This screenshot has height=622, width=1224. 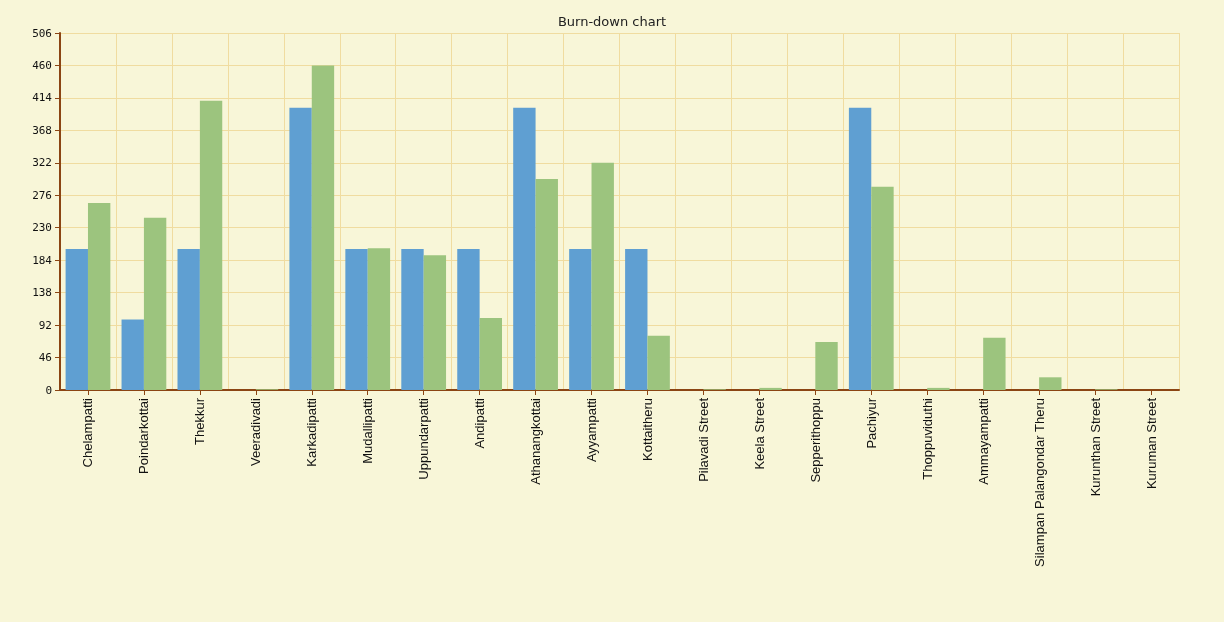 What do you see at coordinates (983, 441) in the screenshot?
I see `x-tick-label: Ammayampatti` at bounding box center [983, 441].